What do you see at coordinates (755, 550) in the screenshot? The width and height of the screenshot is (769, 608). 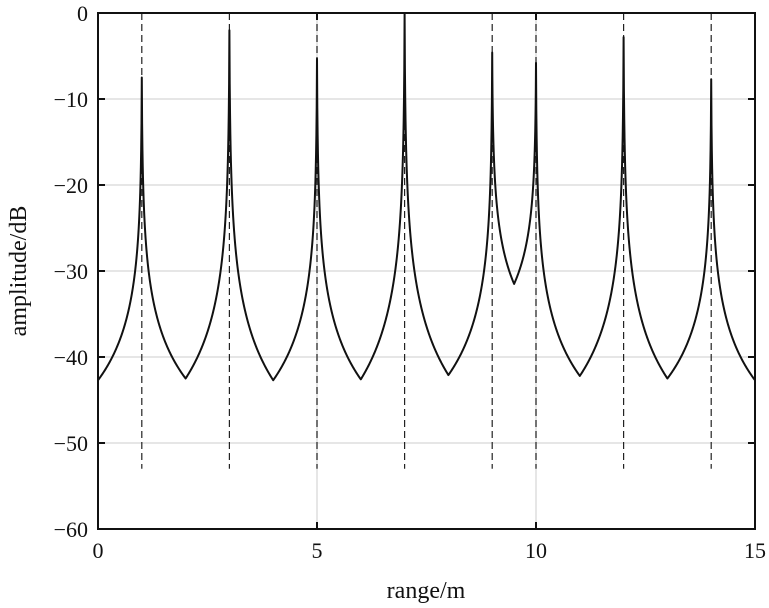 I see `x-tick-label: 15` at bounding box center [755, 550].